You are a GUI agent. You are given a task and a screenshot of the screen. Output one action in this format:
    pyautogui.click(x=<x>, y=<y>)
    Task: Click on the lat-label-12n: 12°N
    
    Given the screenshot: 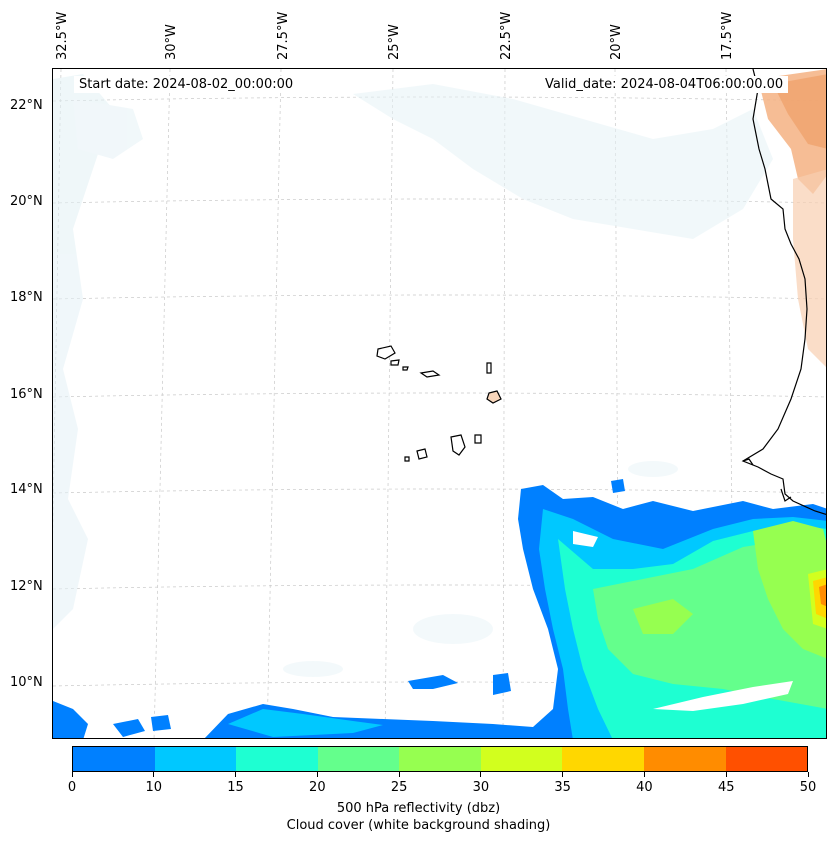 What is the action you would take?
    pyautogui.click(x=26, y=586)
    